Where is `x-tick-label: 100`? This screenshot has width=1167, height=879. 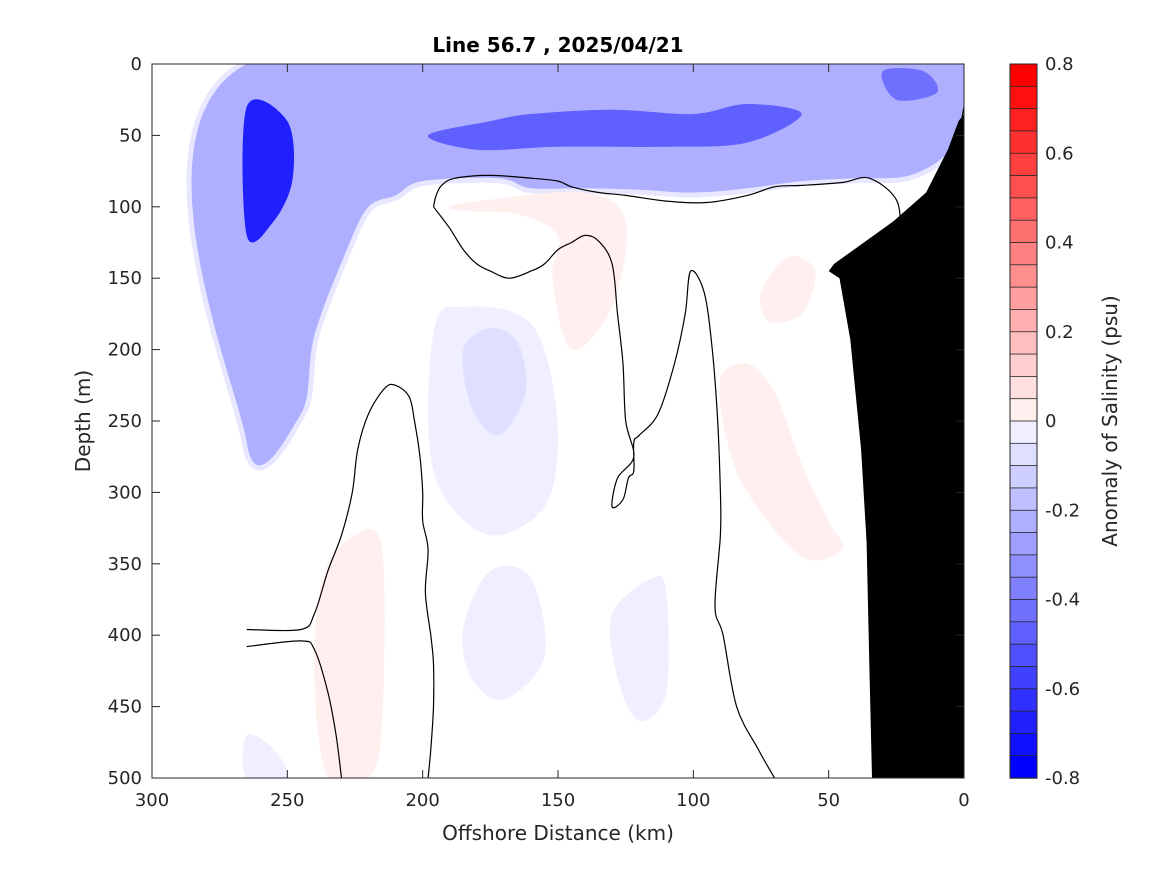 x-tick-label: 100 is located at coordinates (693, 800).